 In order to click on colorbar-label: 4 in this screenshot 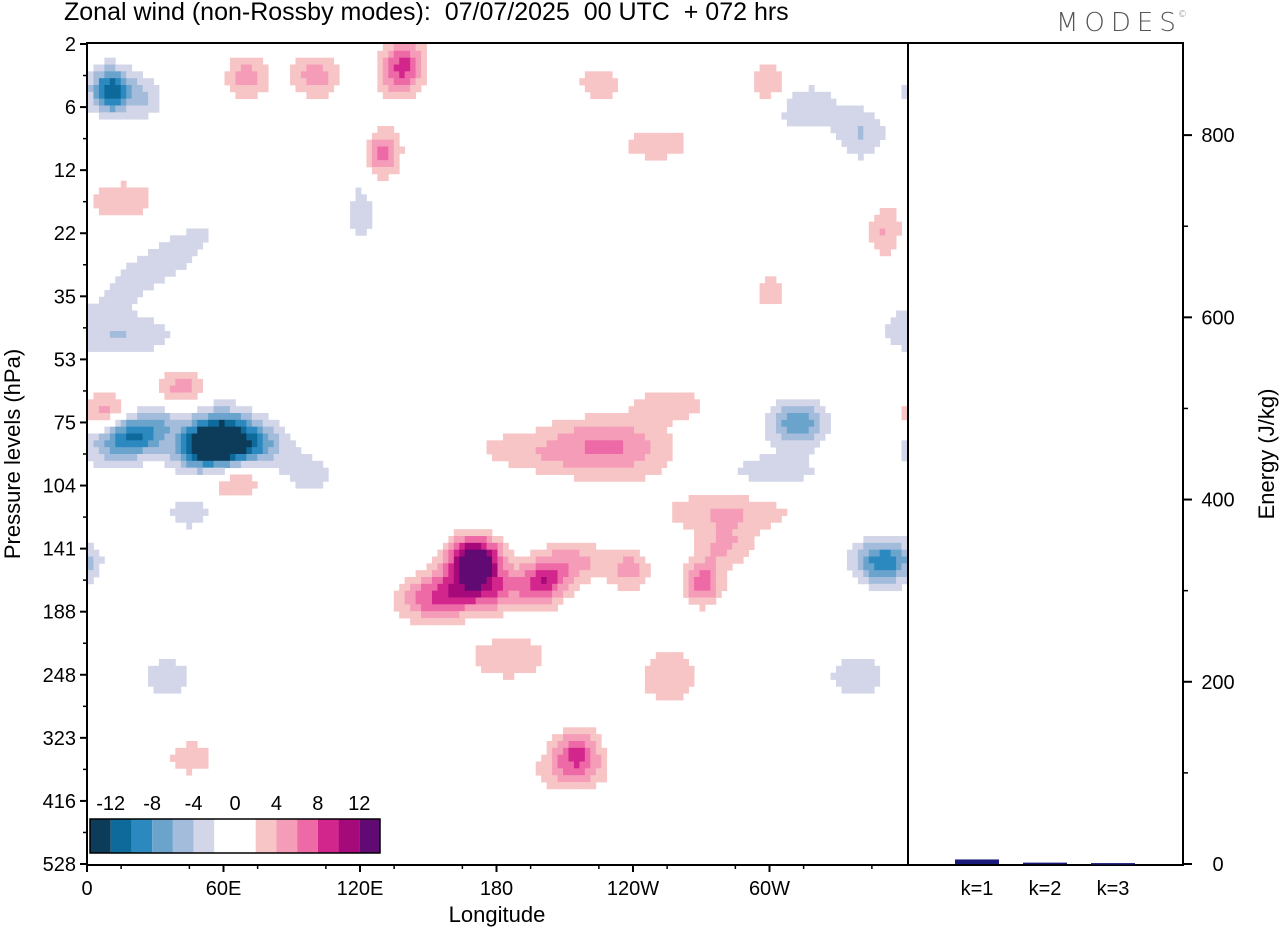, I will do `click(276, 804)`.